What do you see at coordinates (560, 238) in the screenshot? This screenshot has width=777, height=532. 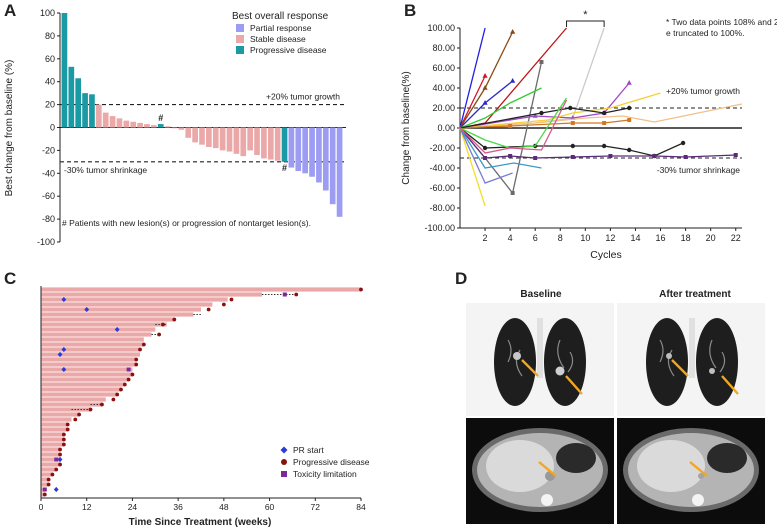 I see `panel-b-x-tick-label: 8` at bounding box center [560, 238].